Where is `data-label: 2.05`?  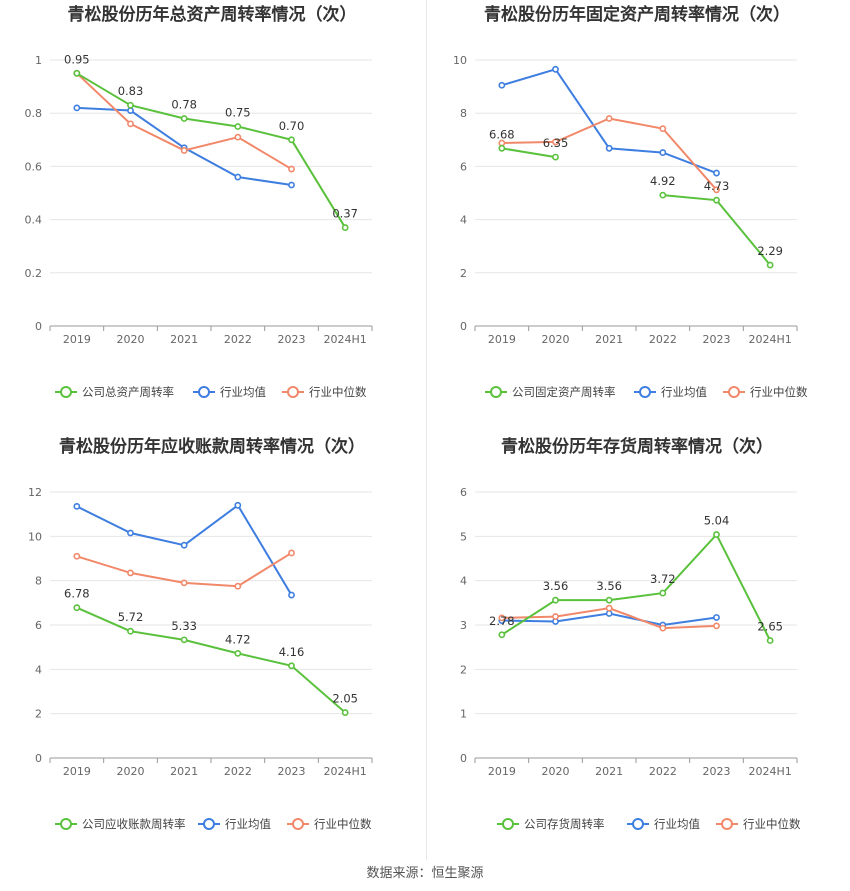 data-label: 2.05 is located at coordinates (345, 699).